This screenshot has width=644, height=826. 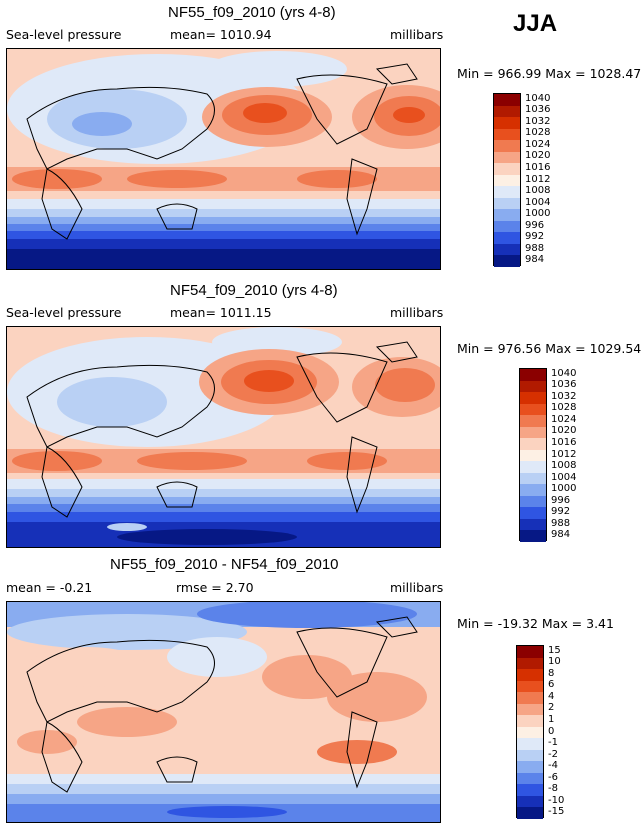 I want to click on colorbar-tick-label: 1008, so click(x=564, y=466).